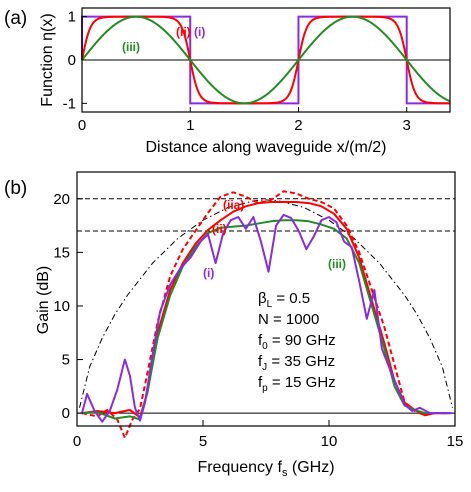  I want to click on panel-b-ytick-label: 20, so click(61, 199).